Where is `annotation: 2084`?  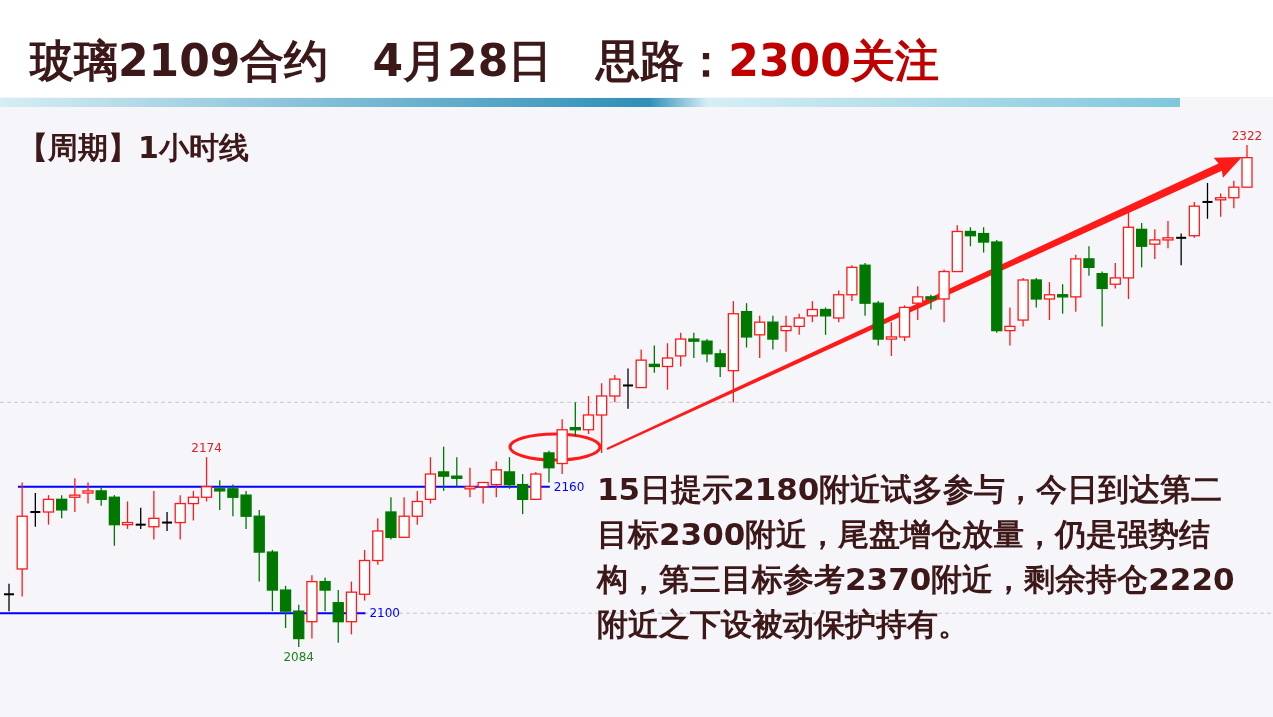 annotation: 2084 is located at coordinates (299, 657).